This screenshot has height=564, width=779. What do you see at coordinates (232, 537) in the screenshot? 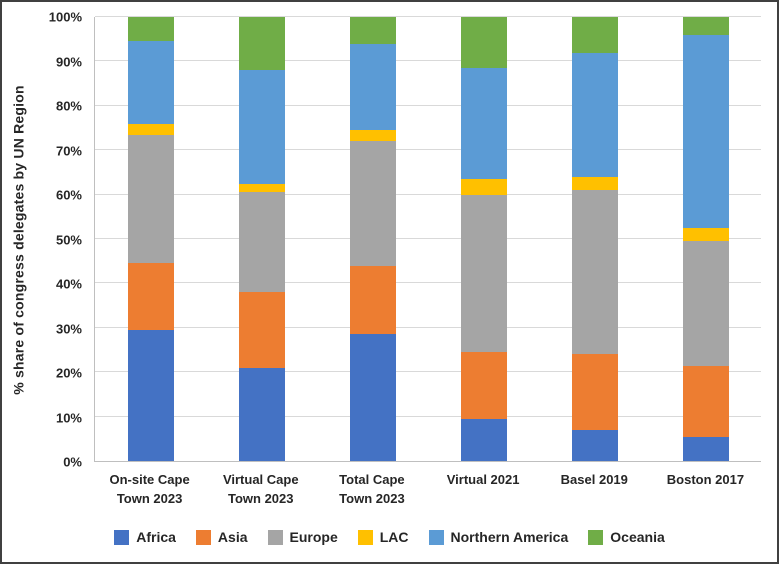
I see `legend-label: Asia` at bounding box center [232, 537].